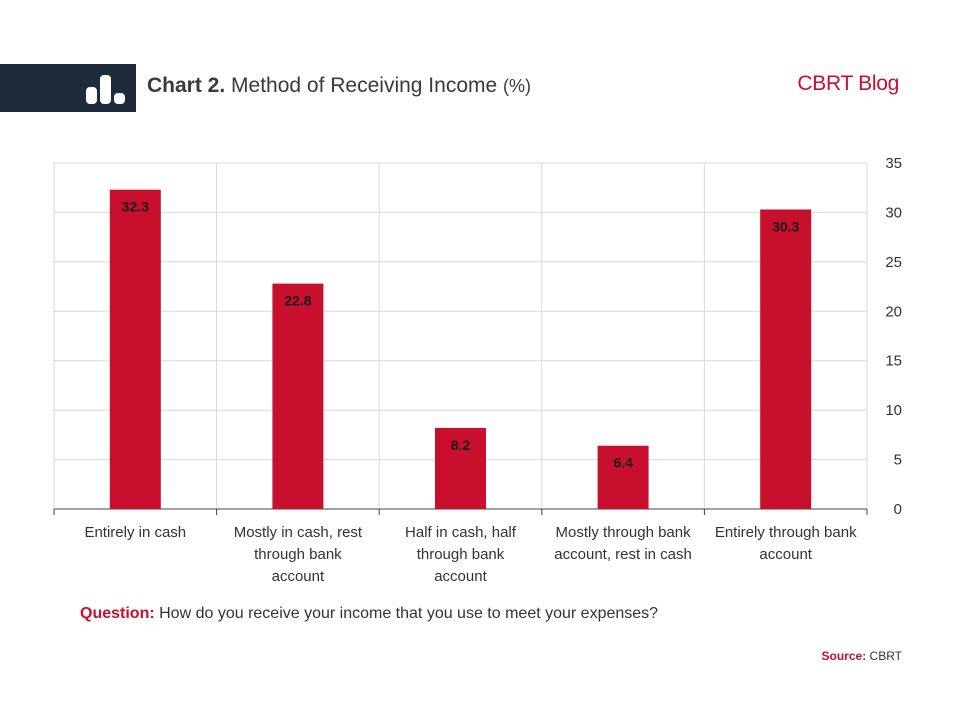 The width and height of the screenshot is (960, 720). Describe the element at coordinates (885, 656) in the screenshot. I see `source-text: CBRT` at that location.